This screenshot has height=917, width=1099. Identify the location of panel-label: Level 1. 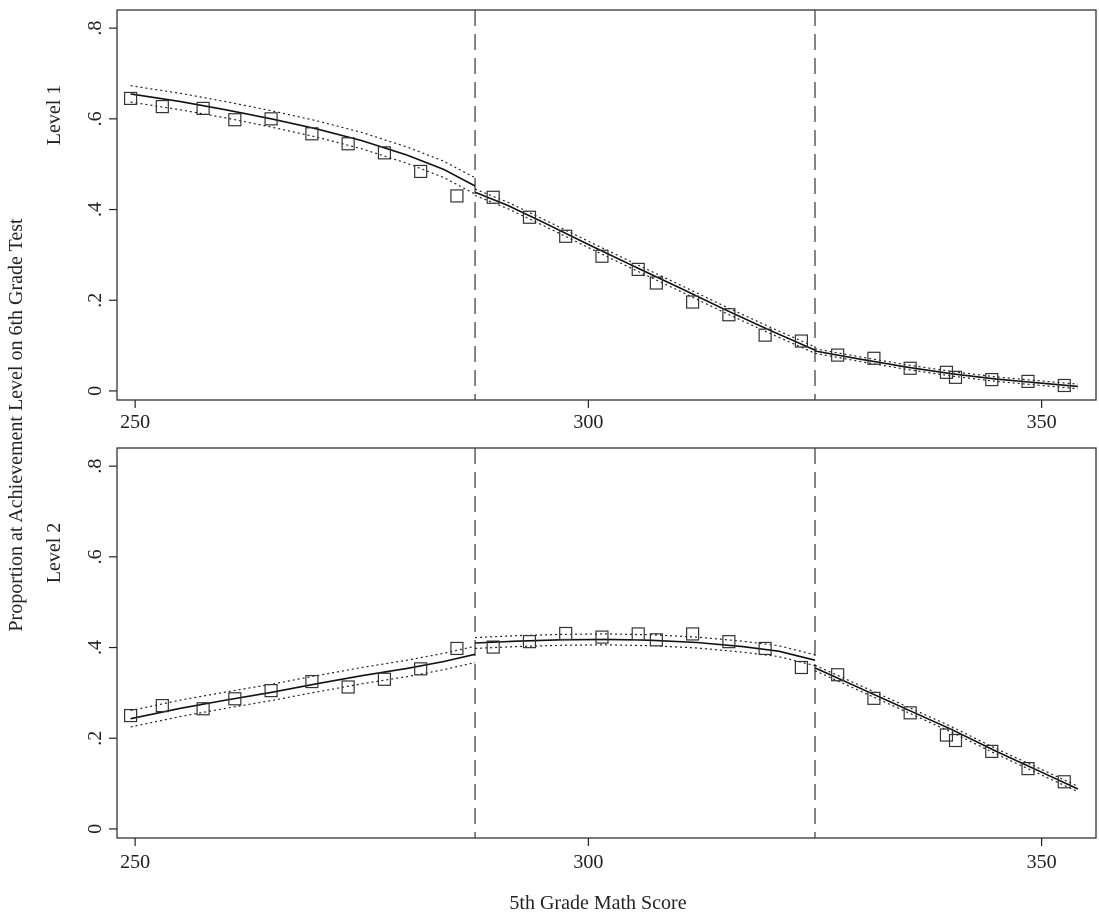
(54, 115).